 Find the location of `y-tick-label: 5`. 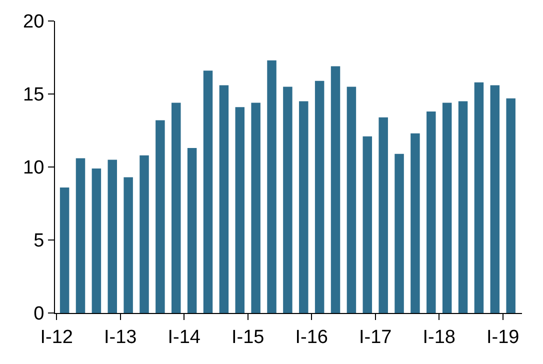

y-tick-label: 5 is located at coordinates (39, 241).